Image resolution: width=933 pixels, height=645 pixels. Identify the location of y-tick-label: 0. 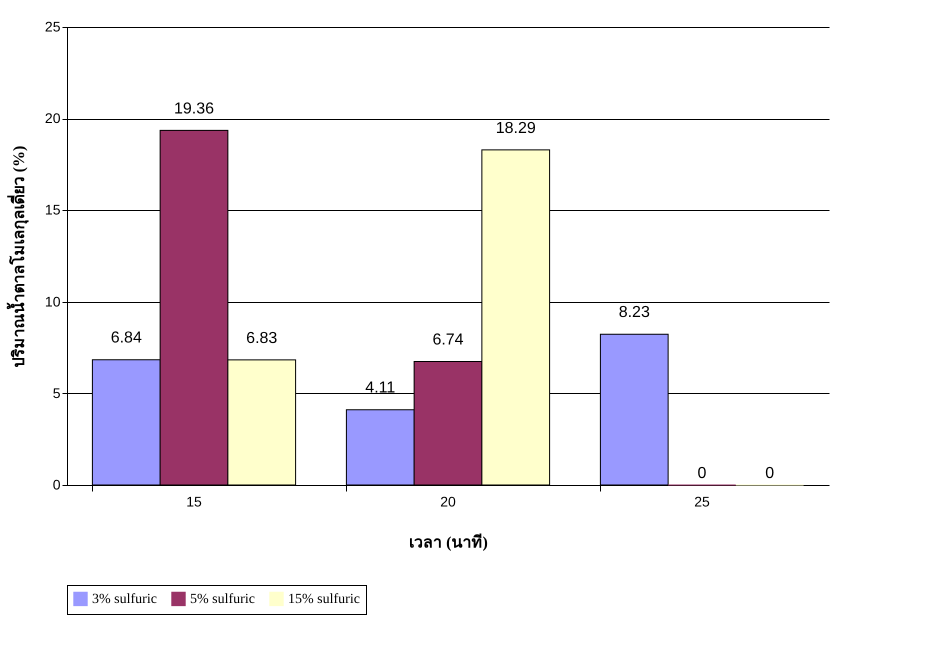
(56, 484).